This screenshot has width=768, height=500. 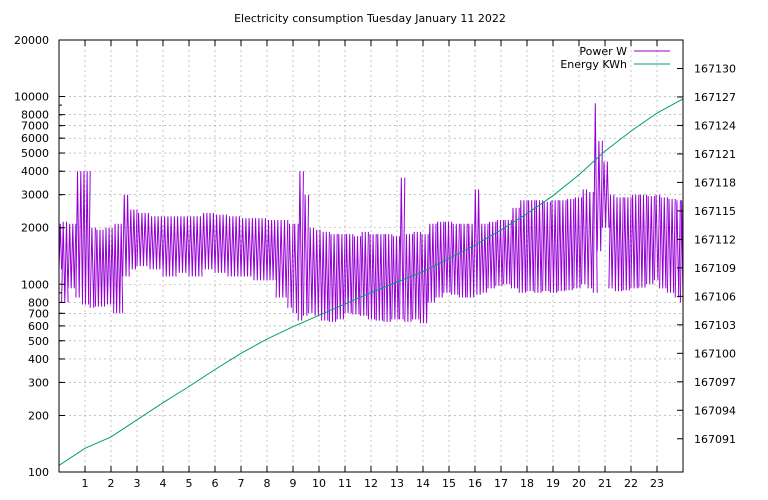 What do you see at coordinates (715, 268) in the screenshot?
I see `y2-tick-label: 167109` at bounding box center [715, 268].